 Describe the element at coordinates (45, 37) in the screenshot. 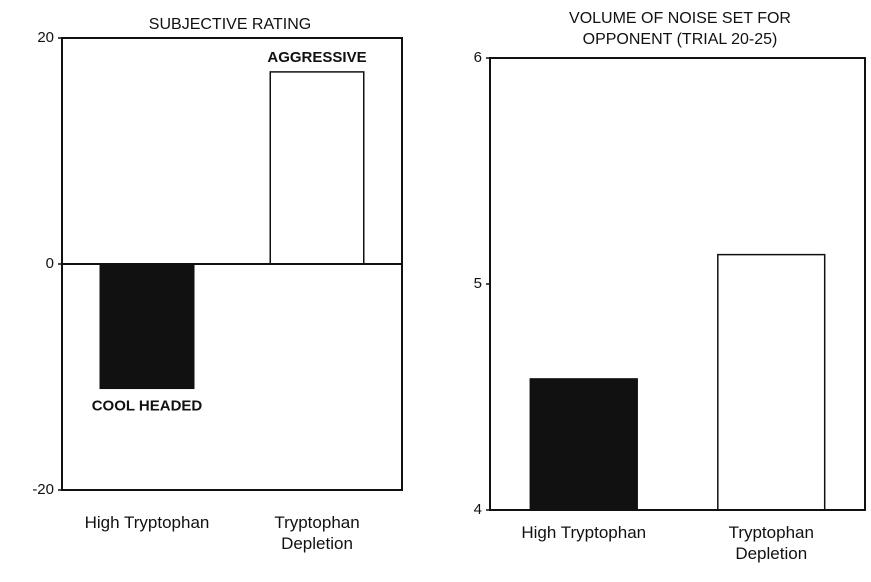

I see `y-tick-label: 20` at that location.